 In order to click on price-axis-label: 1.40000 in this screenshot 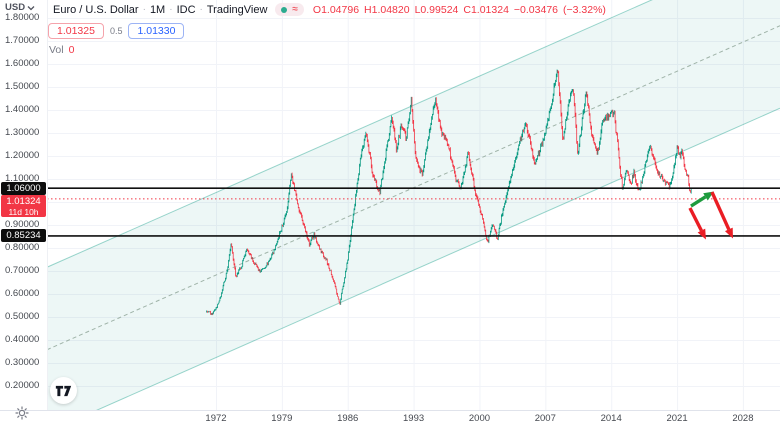, I will do `click(22, 110)`.